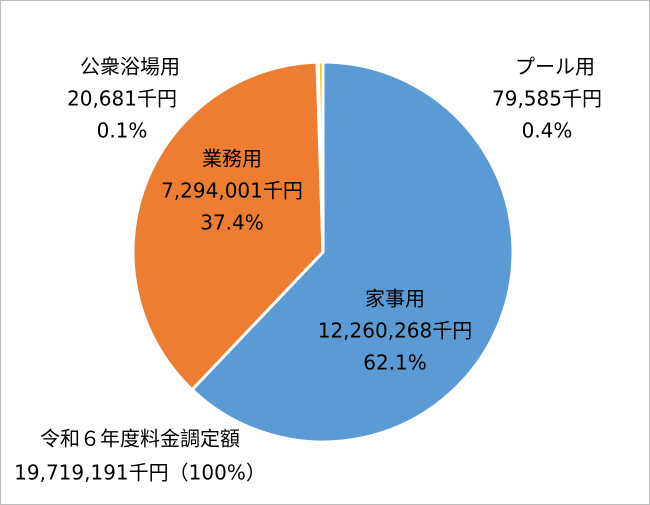 The image size is (650, 505). I want to click on slice-name: 公衆浴場用, so click(130, 67).